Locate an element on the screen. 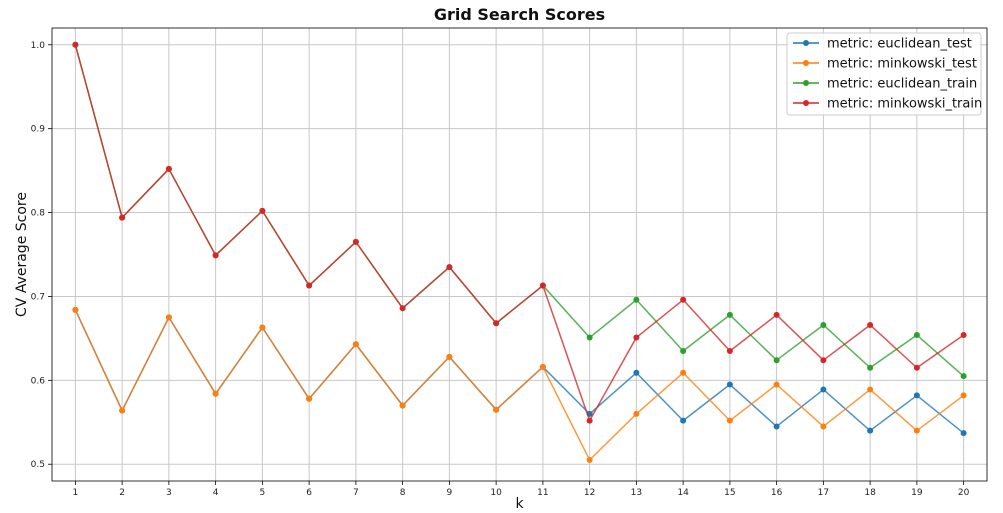  y-axis-title: CV Average Score is located at coordinates (22, 254).